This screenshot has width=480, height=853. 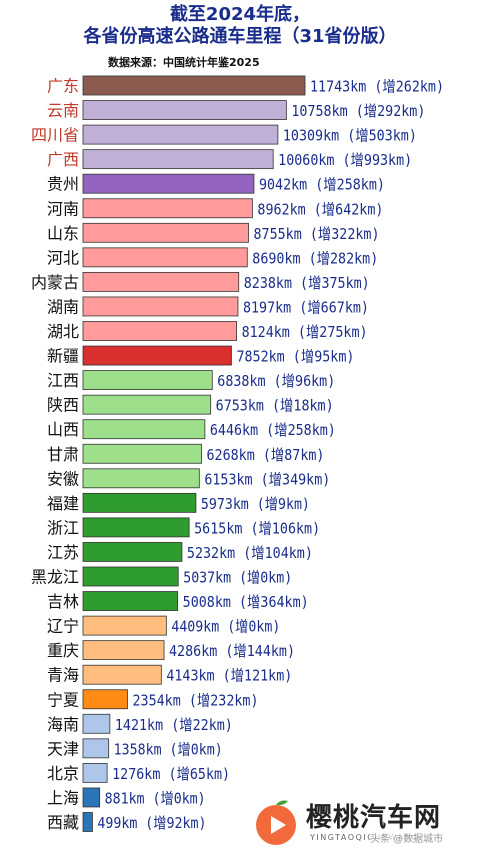 I want to click on chart-title: 截至2024年底，, so click(x=240, y=14).